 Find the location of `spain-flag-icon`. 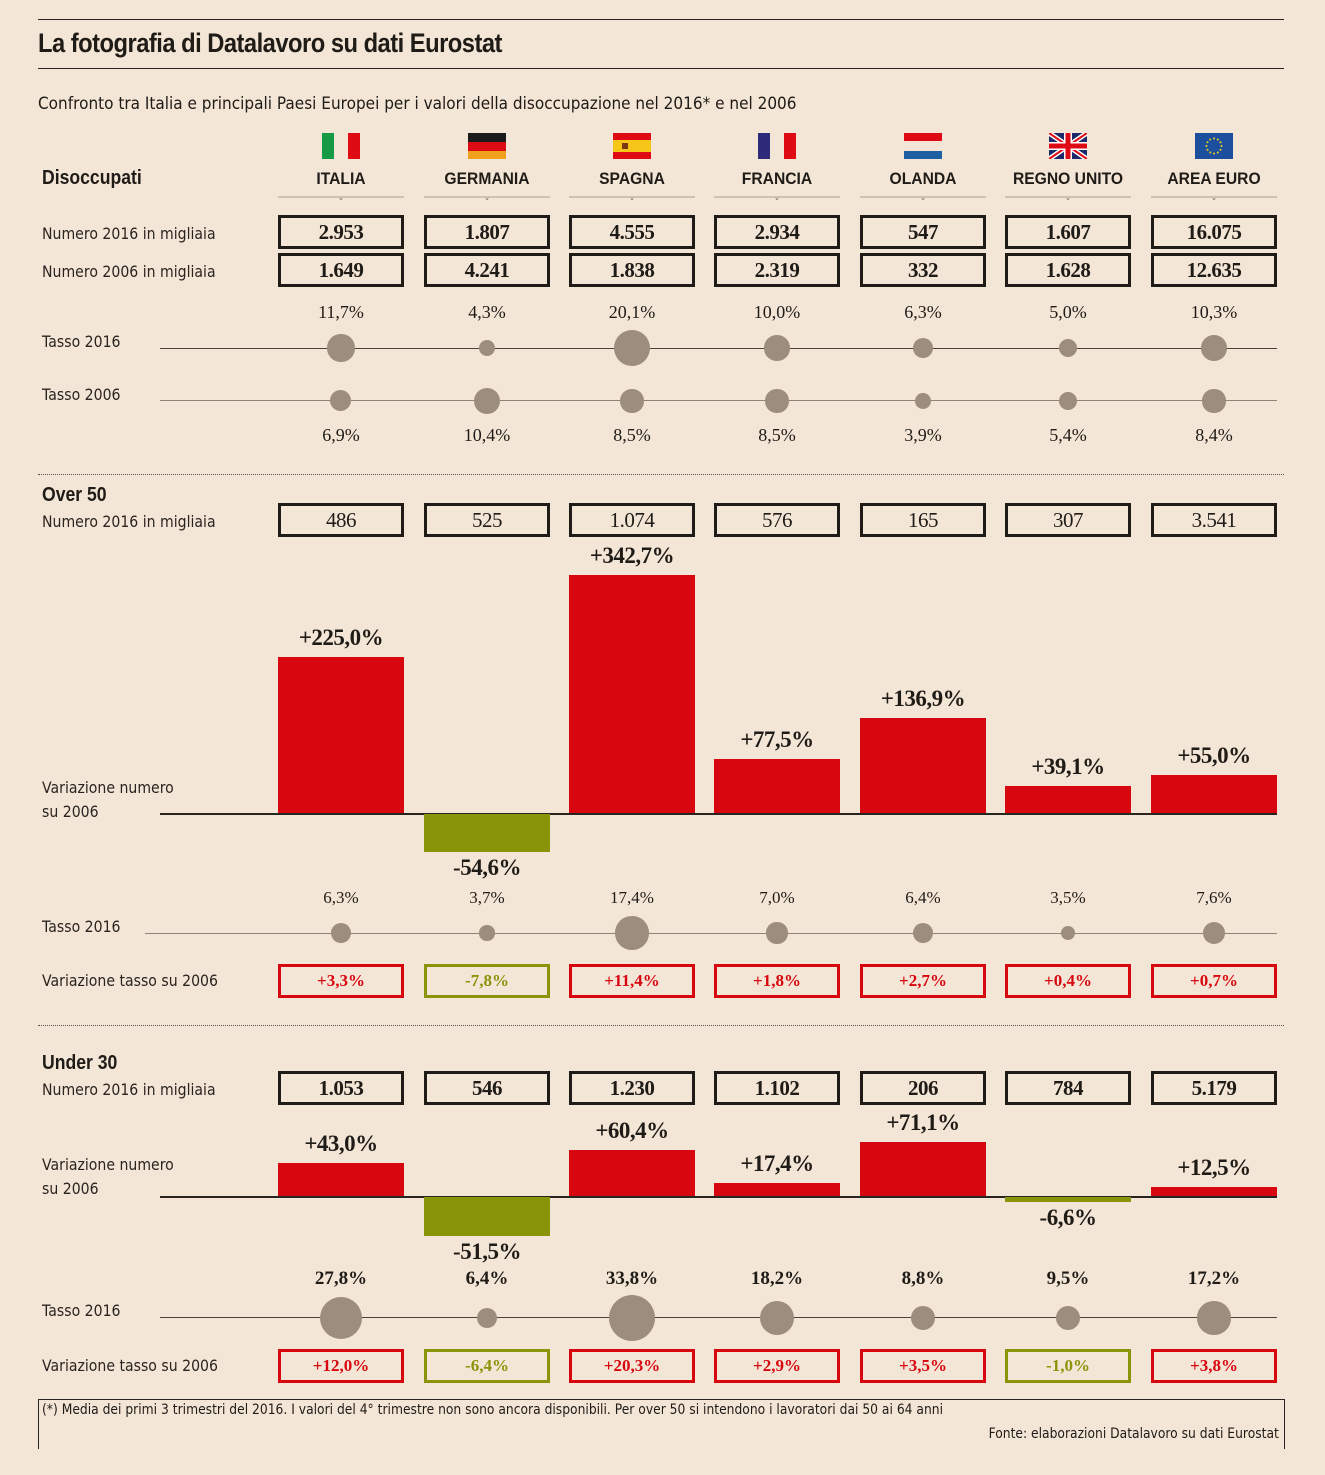

spain-flag-icon is located at coordinates (632, 146).